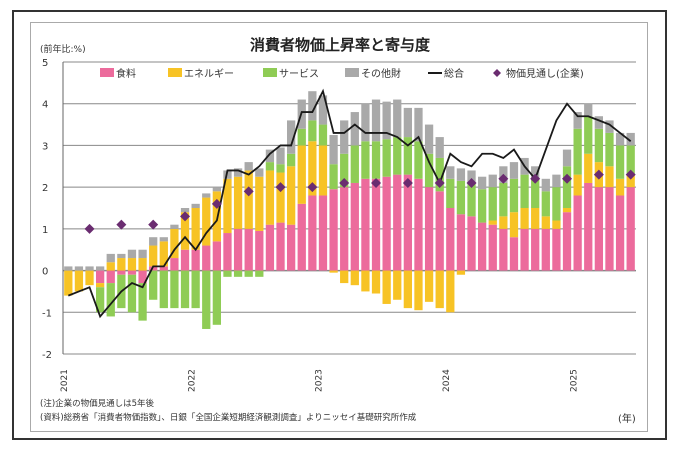 This screenshot has height=452, width=680. Describe the element at coordinates (352, 72) in the screenshot. I see `legend-swatch-other` at that location.